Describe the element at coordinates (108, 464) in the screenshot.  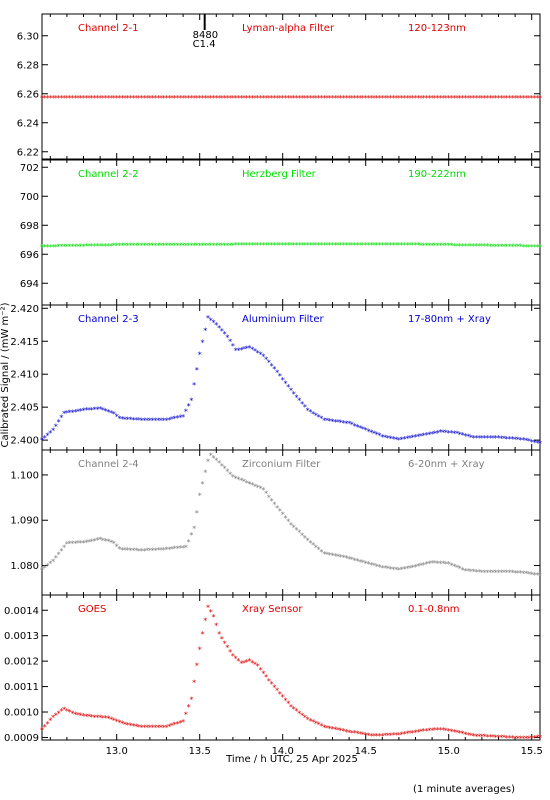
I see `panel-label: Channel 2-4` at that location.